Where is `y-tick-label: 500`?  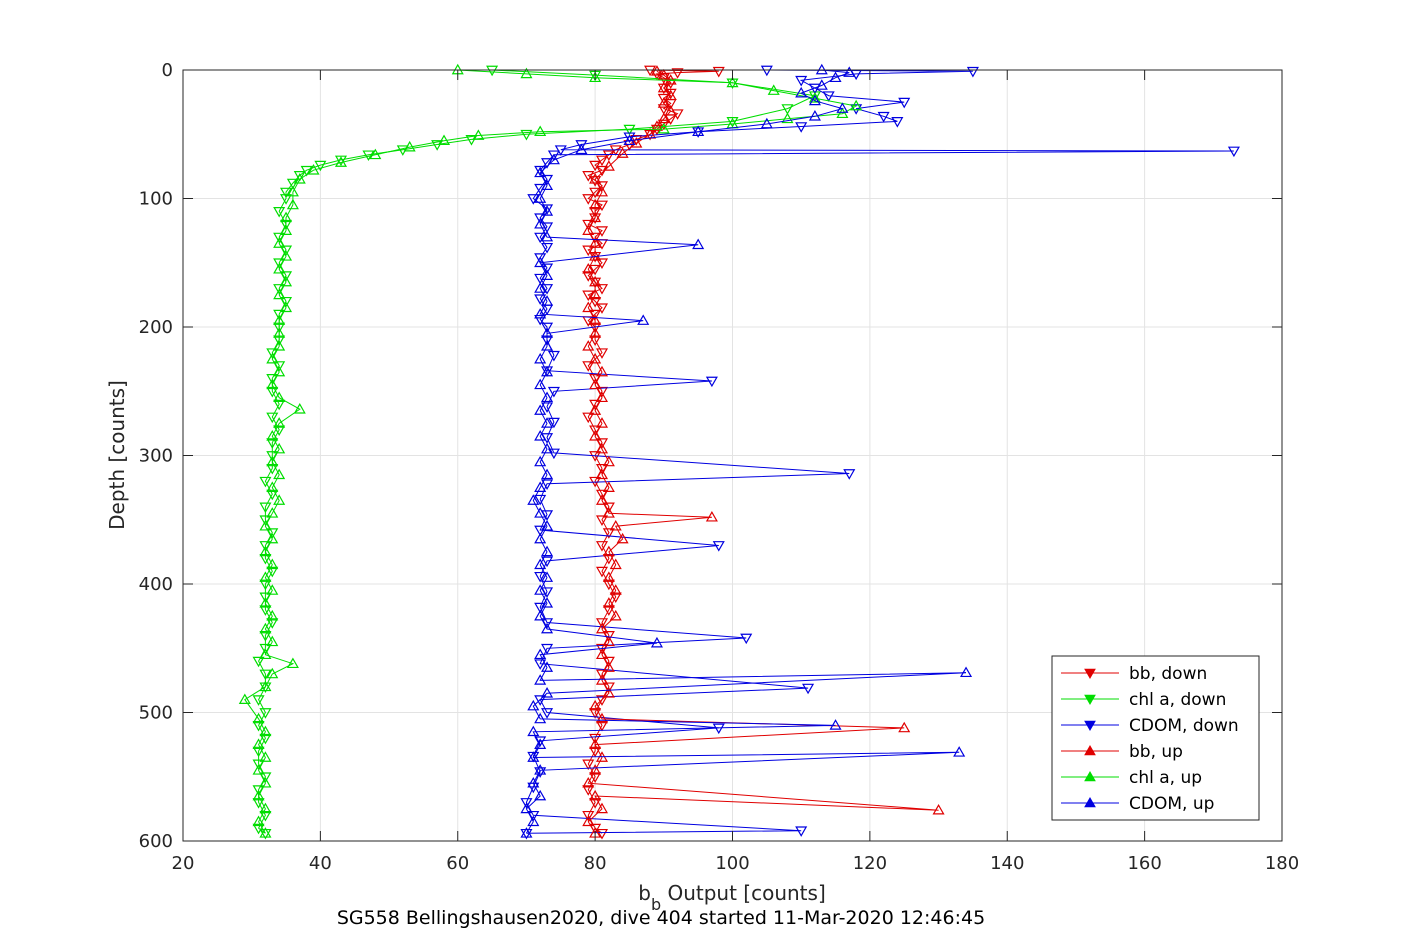
y-tick-label: 500 is located at coordinates (156, 713).